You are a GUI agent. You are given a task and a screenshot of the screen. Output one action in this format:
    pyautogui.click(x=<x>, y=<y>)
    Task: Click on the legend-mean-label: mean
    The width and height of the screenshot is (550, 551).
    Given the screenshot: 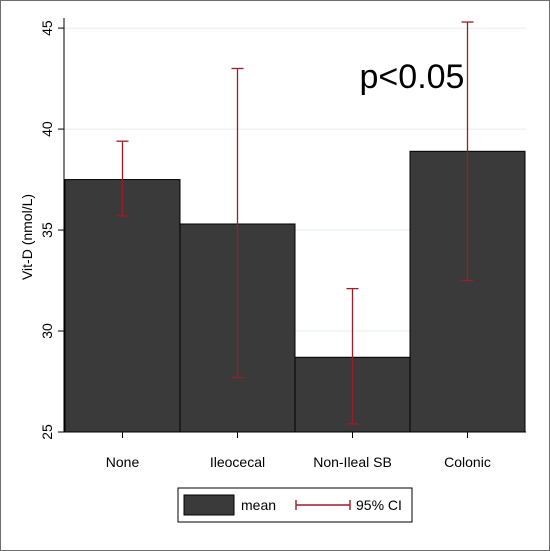 What is the action you would take?
    pyautogui.click(x=258, y=505)
    